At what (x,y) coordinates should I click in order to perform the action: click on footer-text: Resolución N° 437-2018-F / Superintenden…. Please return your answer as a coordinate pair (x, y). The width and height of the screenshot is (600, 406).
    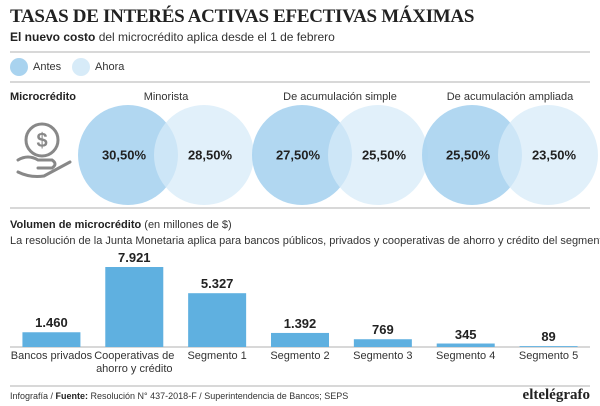
    Looking at the image, I should click on (218, 396).